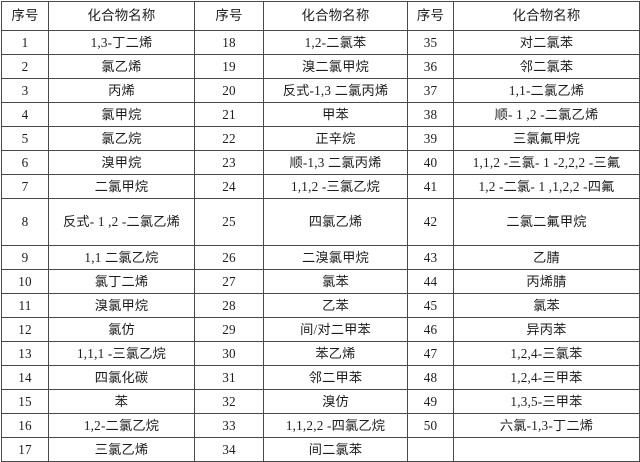 Image resolution: width=640 pixels, height=462 pixels. Describe the element at coordinates (546, 401) in the screenshot. I see `cell-compound-name: 1,3,5-三甲苯` at that location.